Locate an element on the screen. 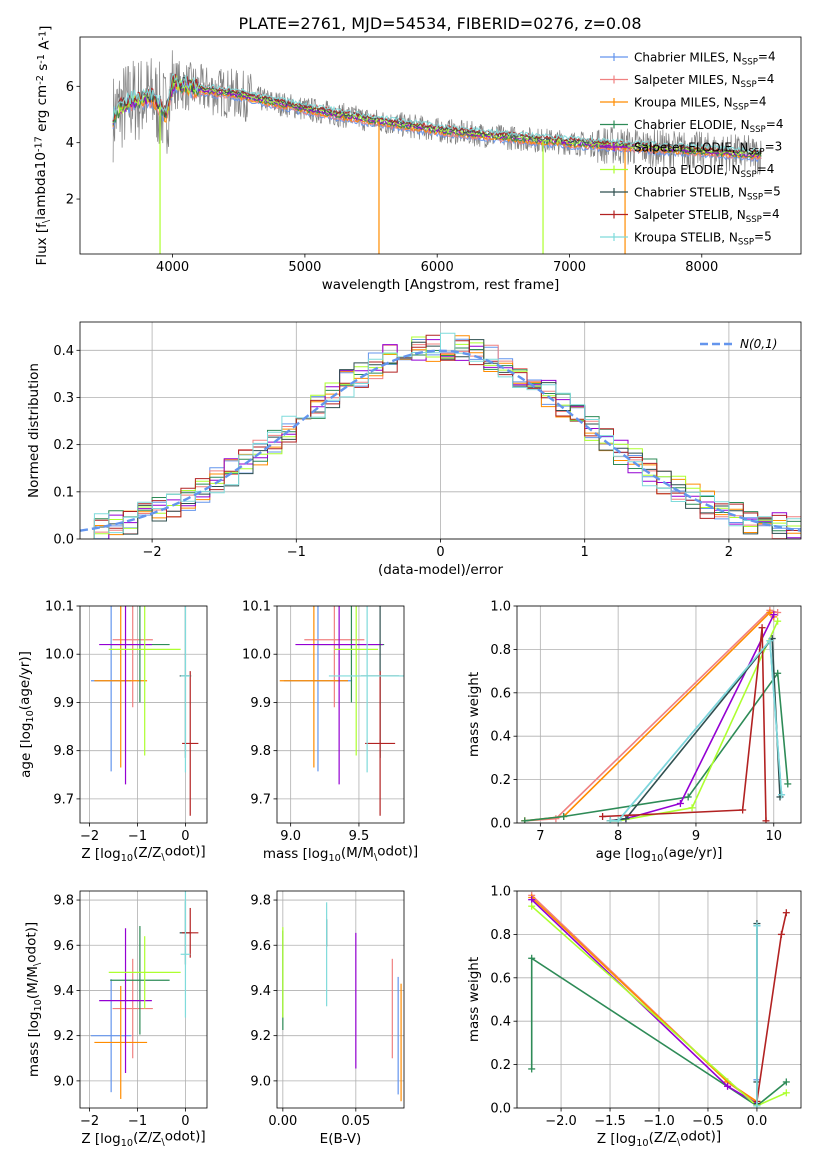  x-tick-label: −0.5 is located at coordinates (708, 1121).